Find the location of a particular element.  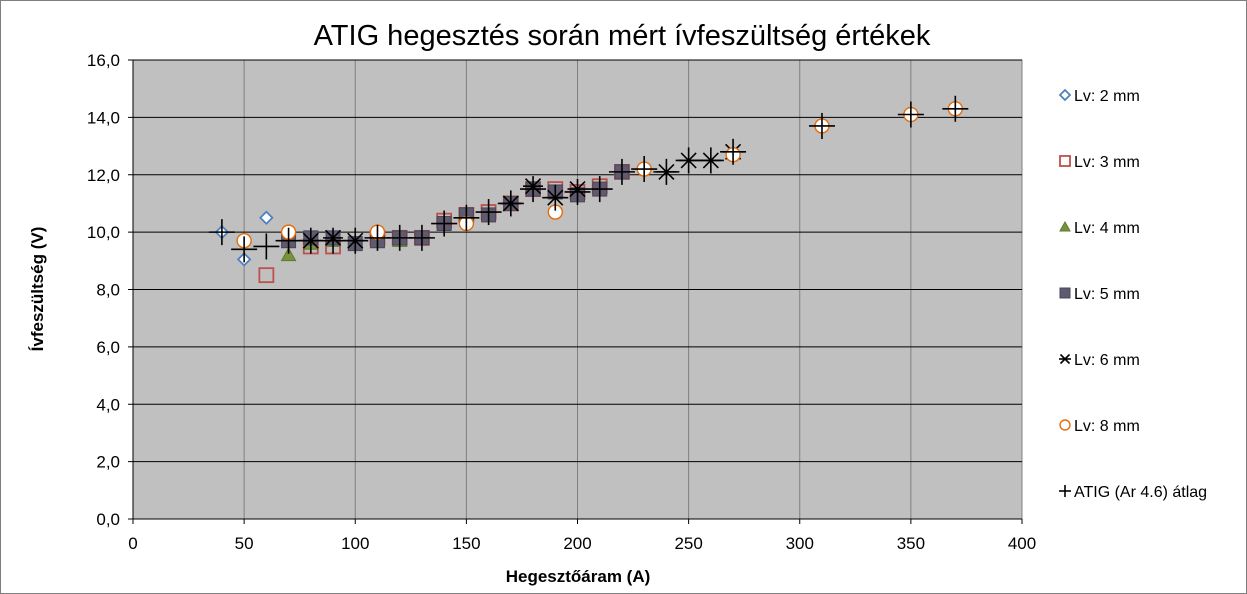

legend-item: Lv: 5 mm is located at coordinates (1099, 294).